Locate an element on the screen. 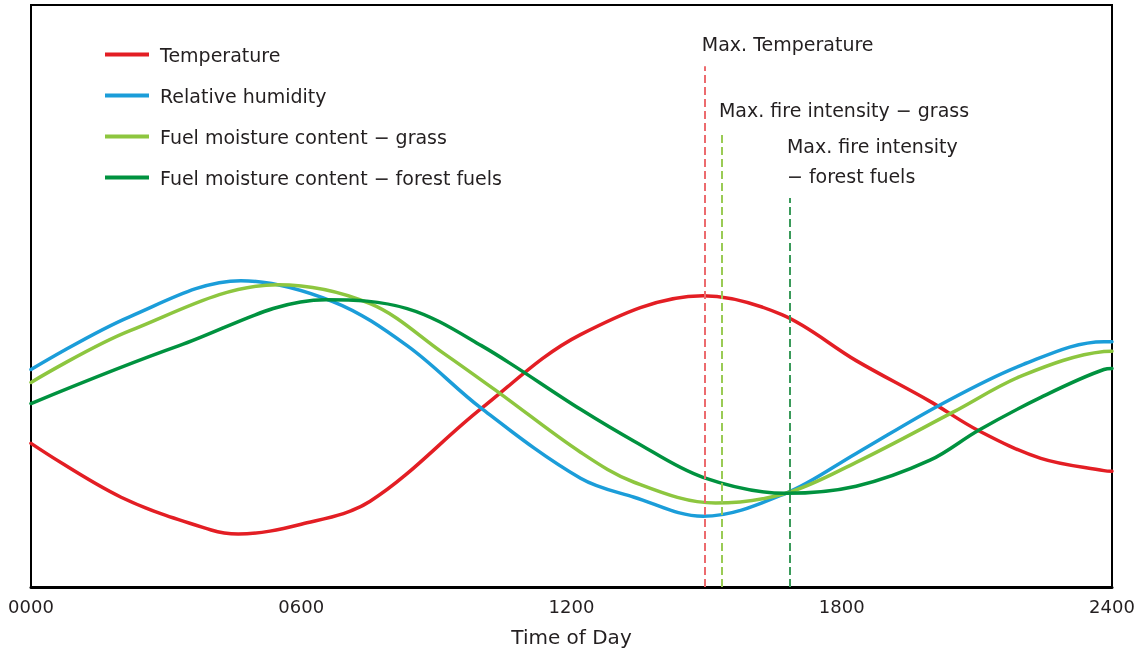 This screenshot has width=1148, height=662. legend-label: Fuel moisture content − grass is located at coordinates (303, 136).